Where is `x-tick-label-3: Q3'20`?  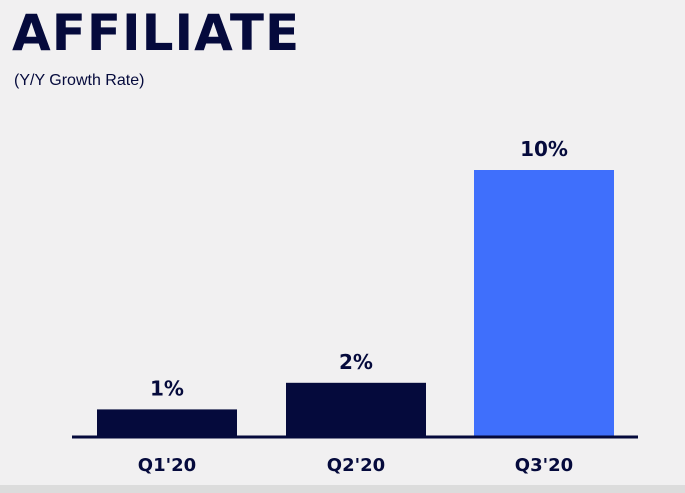
x-tick-label-3: Q3'20 is located at coordinates (544, 465).